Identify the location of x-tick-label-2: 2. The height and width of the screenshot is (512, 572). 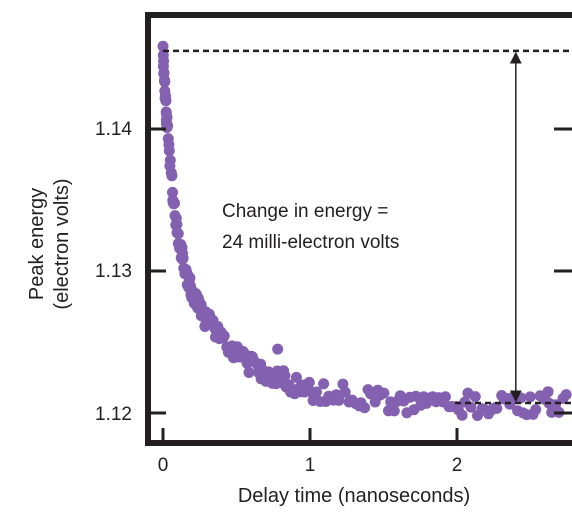
(457, 465).